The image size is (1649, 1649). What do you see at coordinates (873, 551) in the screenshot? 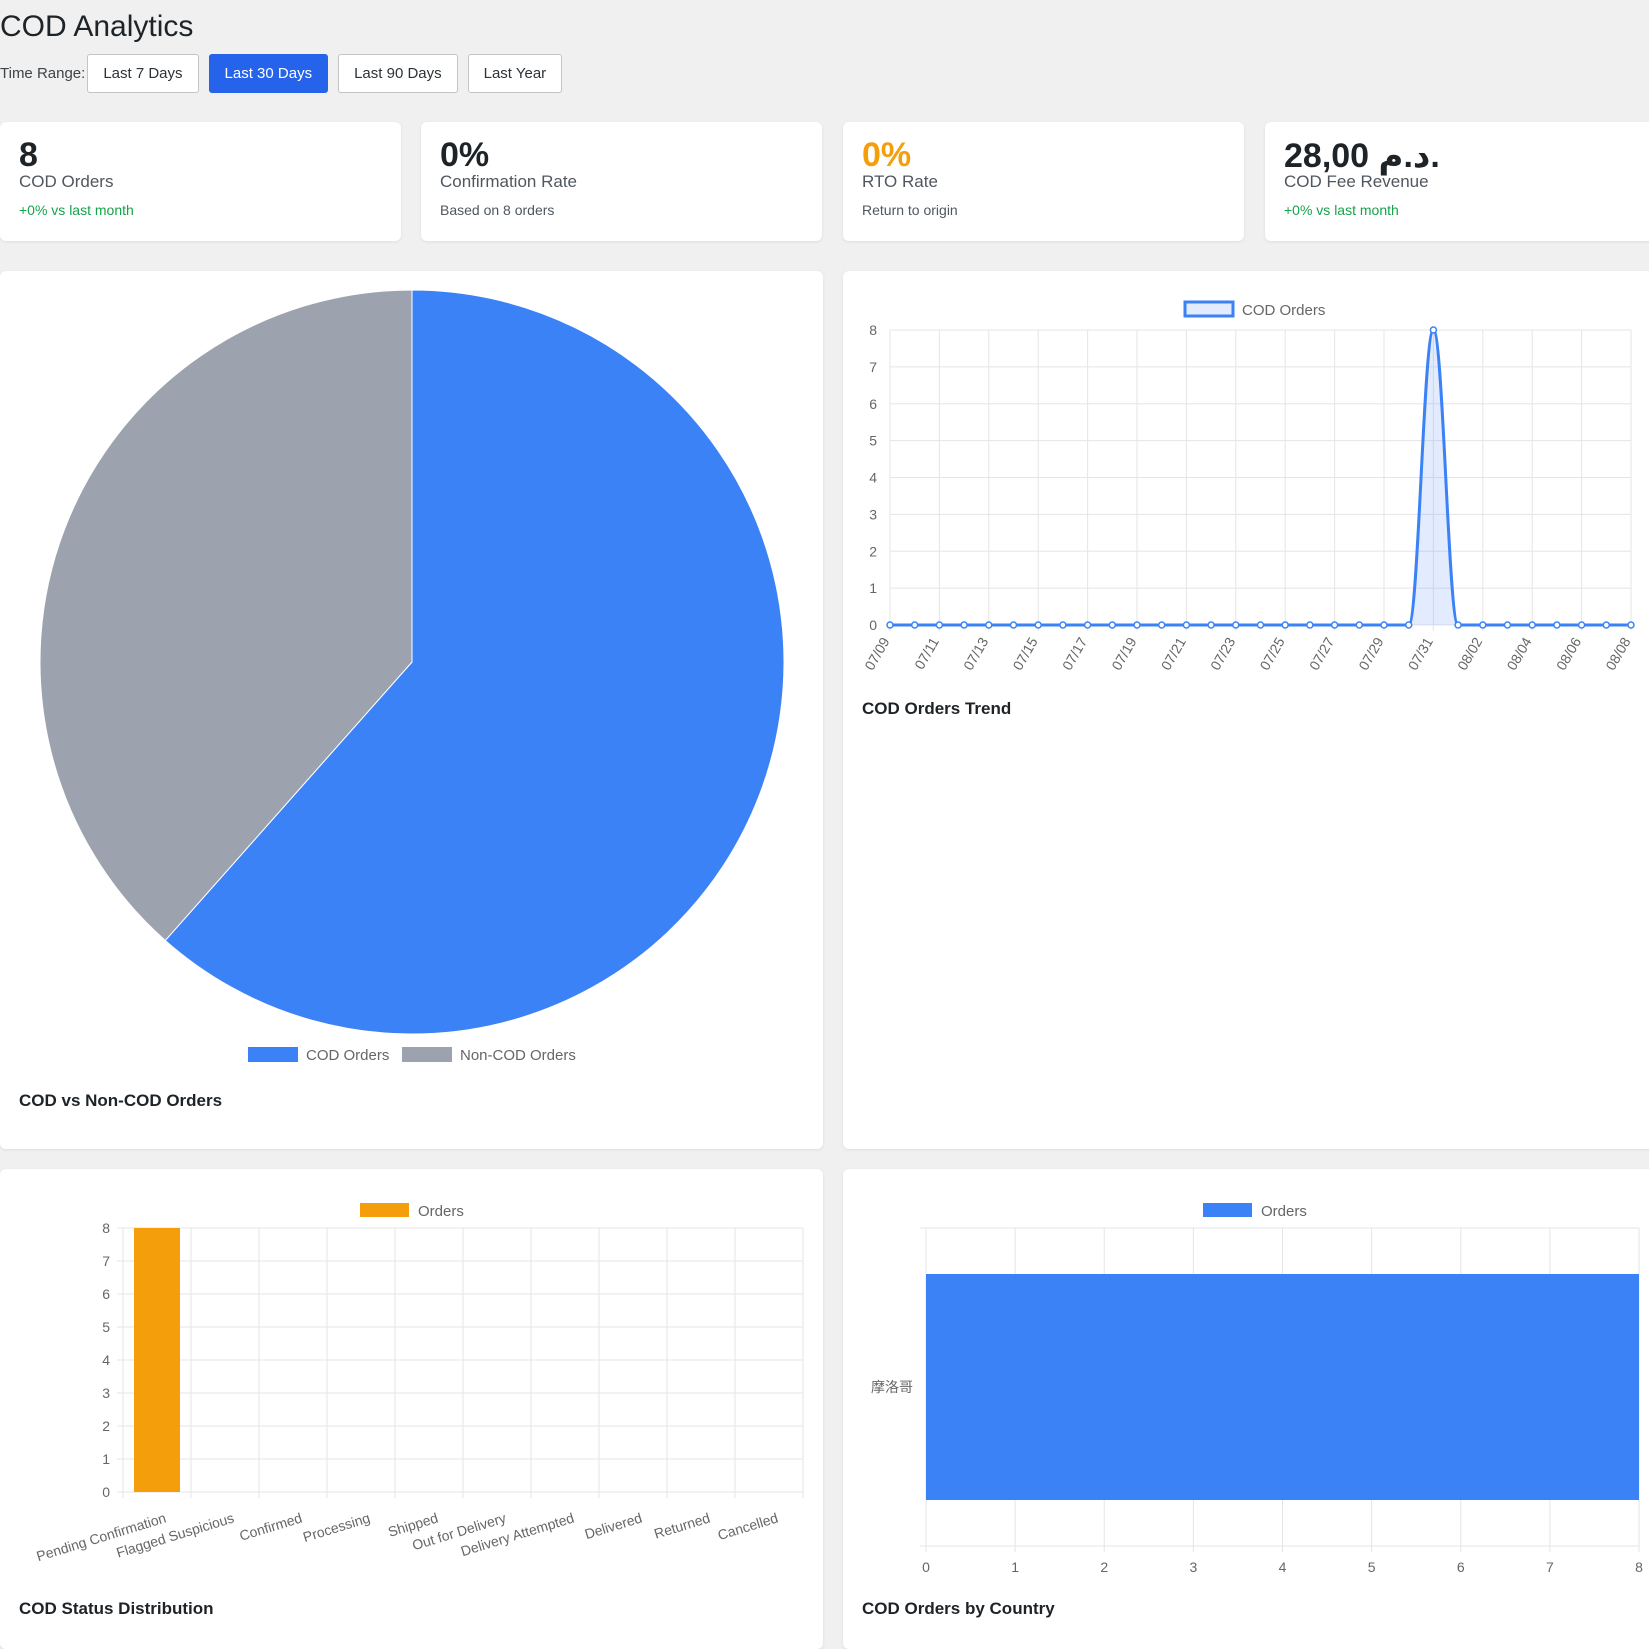
I see `y-tick-label: 2` at bounding box center [873, 551].